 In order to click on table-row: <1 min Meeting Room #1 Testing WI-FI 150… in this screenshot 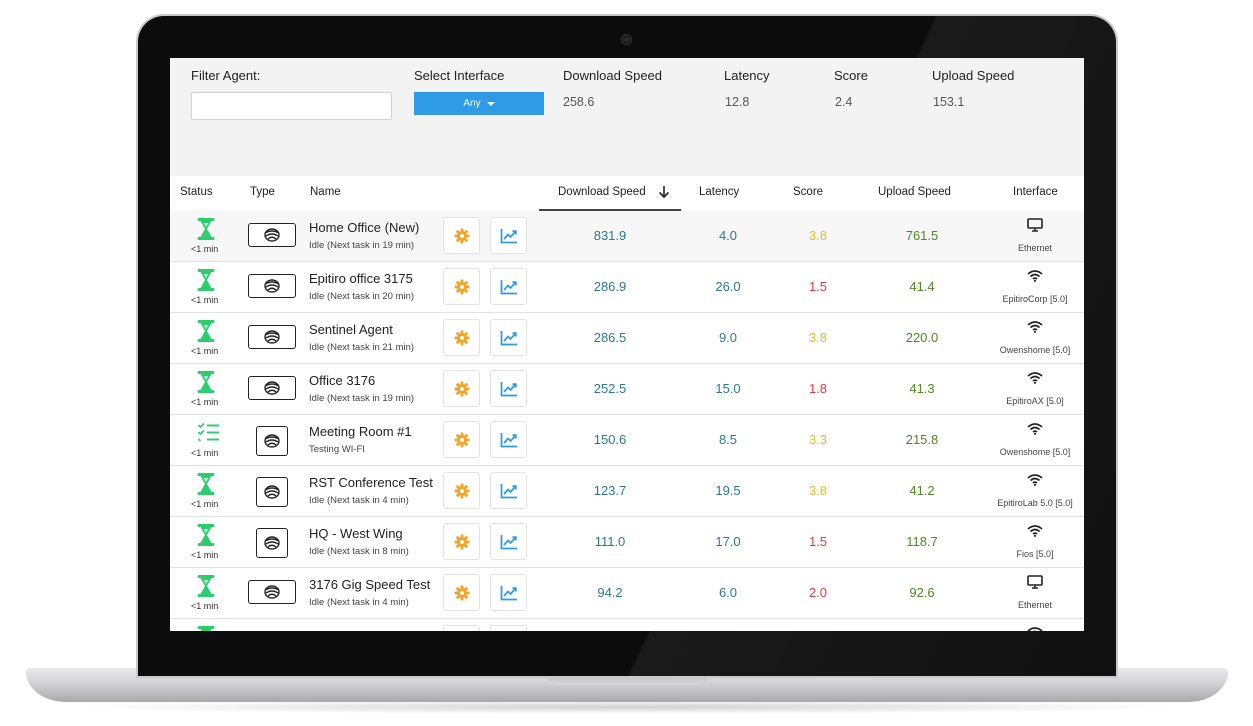, I will do `click(627, 440)`.